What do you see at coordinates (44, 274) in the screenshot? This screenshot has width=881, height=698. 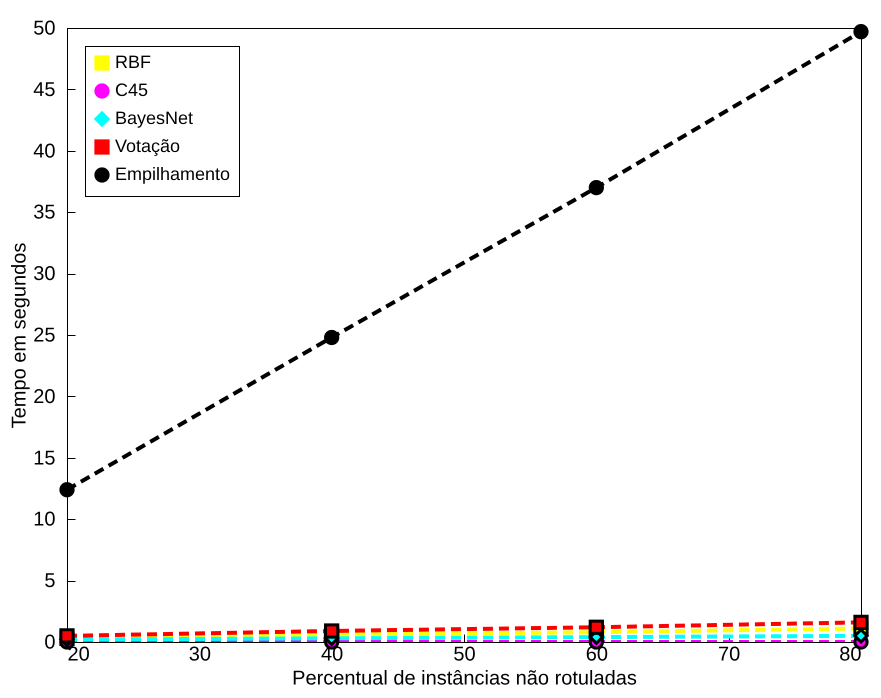 I see `y-tick-label: 30` at bounding box center [44, 274].